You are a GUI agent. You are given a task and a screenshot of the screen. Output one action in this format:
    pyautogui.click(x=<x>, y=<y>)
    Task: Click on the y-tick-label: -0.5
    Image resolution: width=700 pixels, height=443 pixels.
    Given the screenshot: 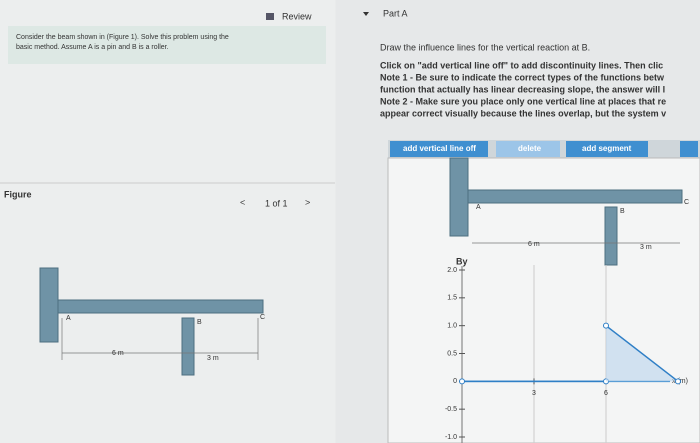 What is the action you would take?
    pyautogui.click(x=451, y=409)
    